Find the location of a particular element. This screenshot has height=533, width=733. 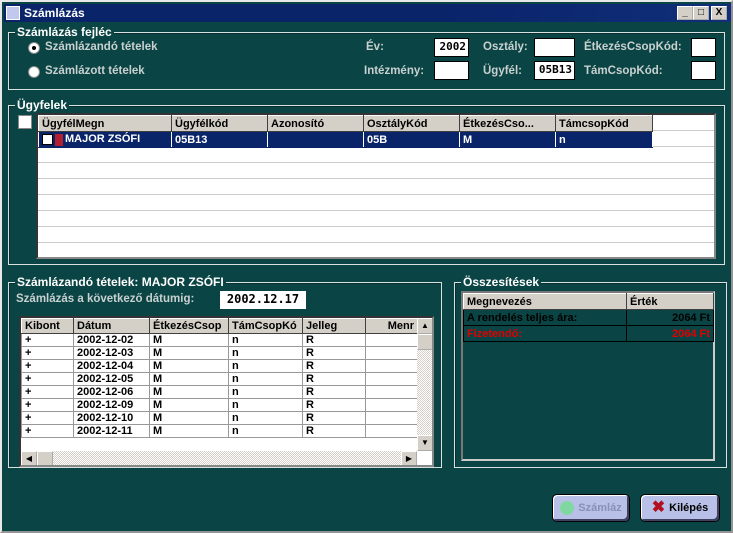

col-etkezescsop: ÉtkezésCsop is located at coordinates (189, 326).